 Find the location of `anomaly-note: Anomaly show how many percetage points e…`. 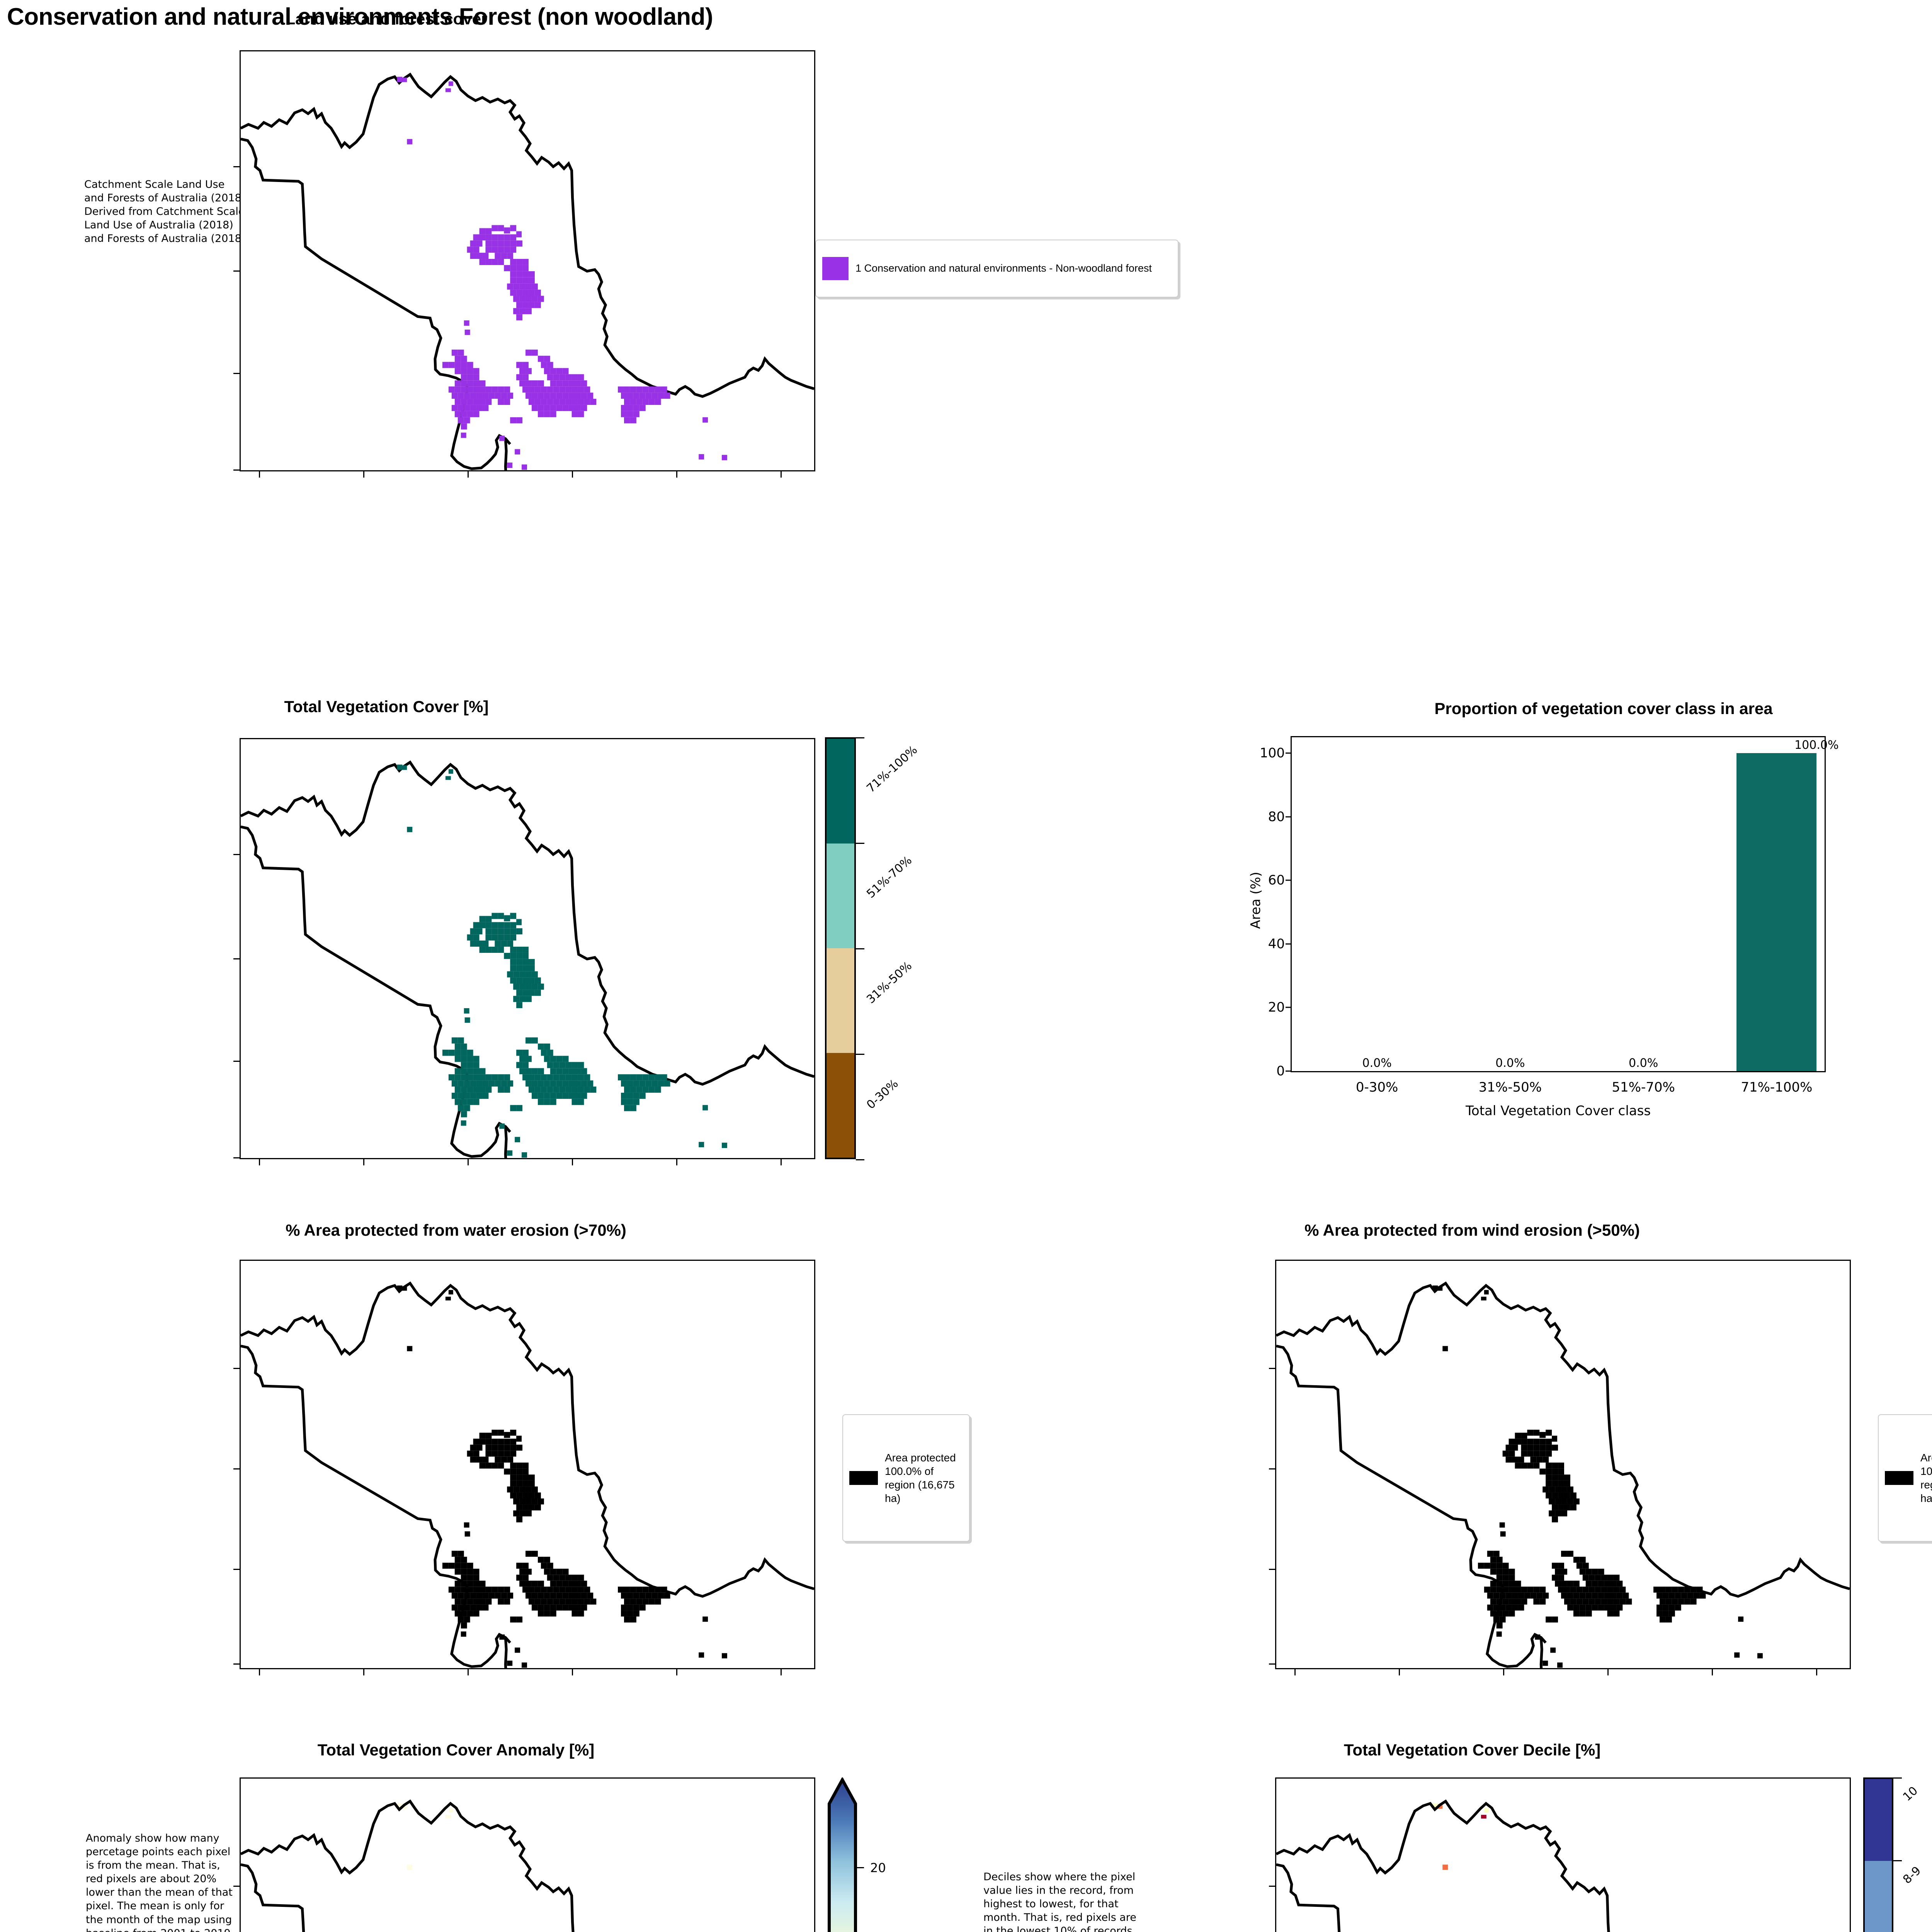

anomaly-note: Anomaly show how many percetage points e… is located at coordinates (160, 1882).